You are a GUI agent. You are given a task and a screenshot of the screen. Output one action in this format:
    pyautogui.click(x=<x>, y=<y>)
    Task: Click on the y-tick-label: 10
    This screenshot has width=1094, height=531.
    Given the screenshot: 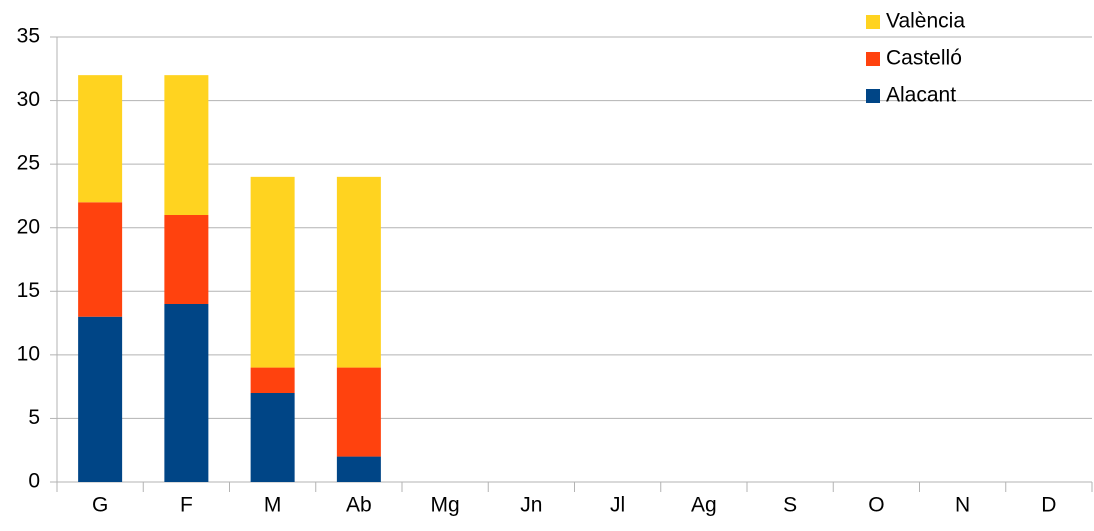 What is the action you would take?
    pyautogui.click(x=28, y=353)
    